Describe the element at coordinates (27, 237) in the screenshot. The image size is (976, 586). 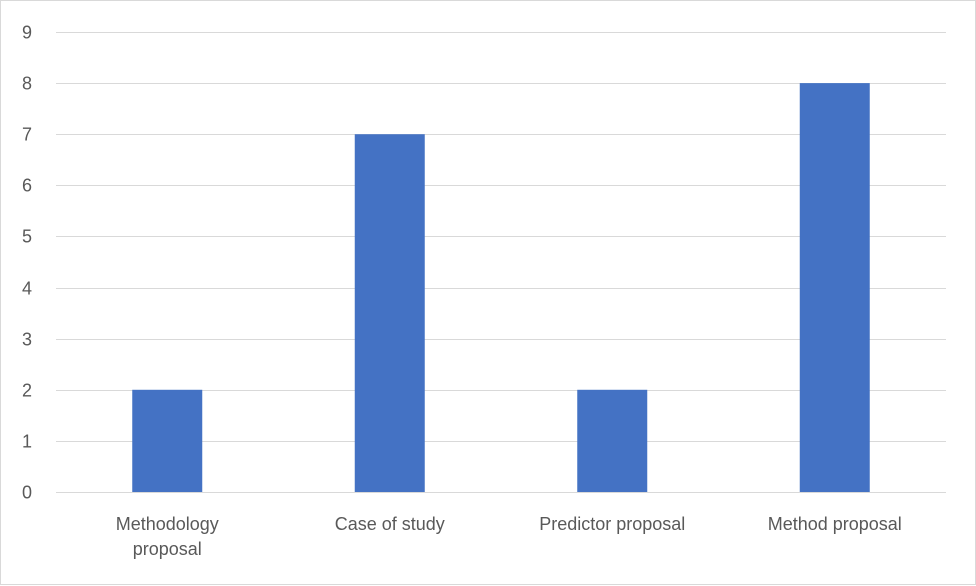
I see `y-tick-label: 5` at that location.